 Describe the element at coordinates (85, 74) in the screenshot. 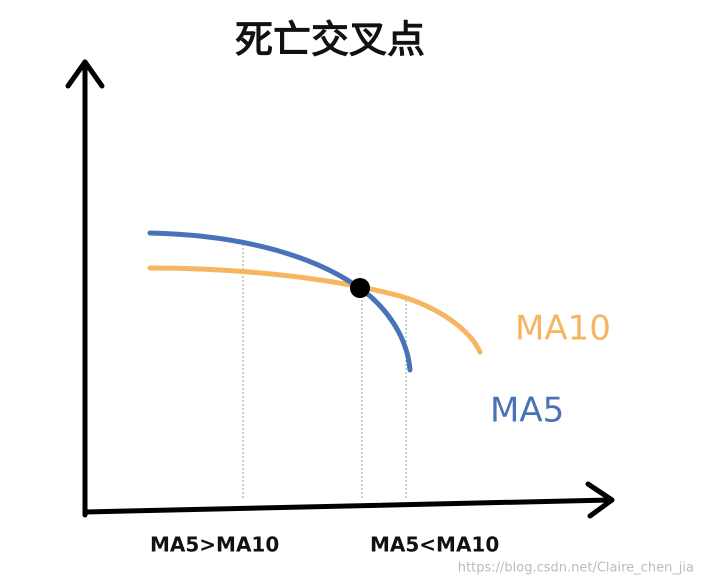

I see `y-arrow` at that location.